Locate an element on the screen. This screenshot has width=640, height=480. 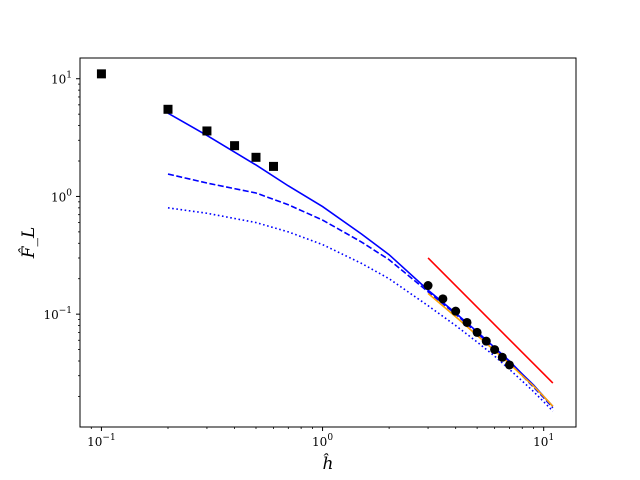
y-axis-label: F̂_L is located at coordinates (29, 243).